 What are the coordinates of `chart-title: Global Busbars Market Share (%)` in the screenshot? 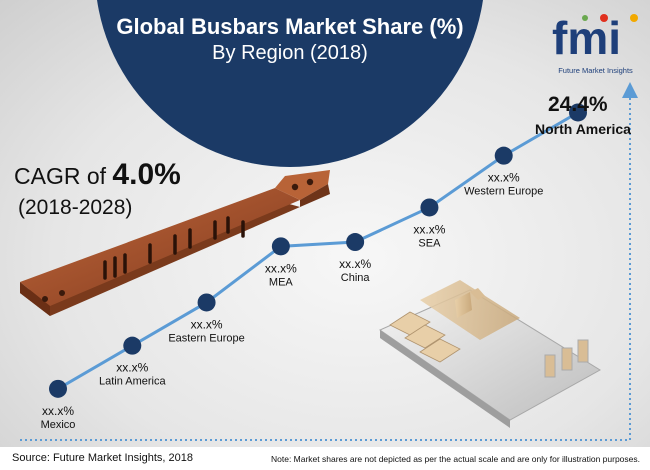 It's located at (290, 26).